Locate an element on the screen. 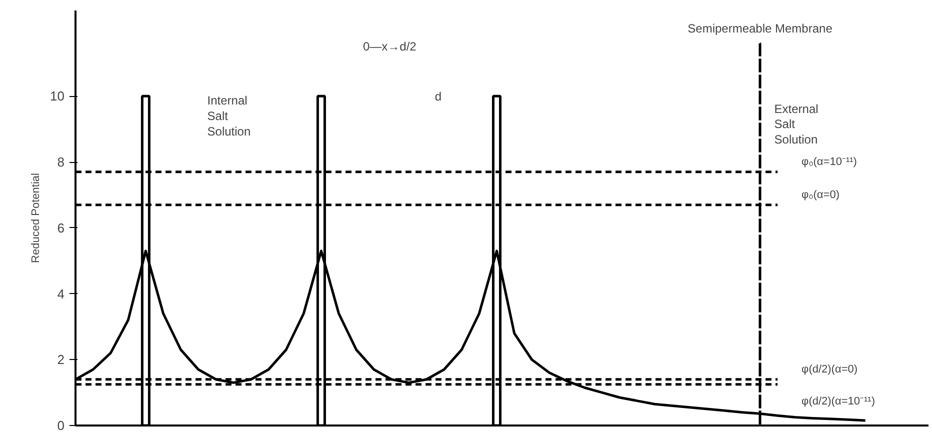 The height and width of the screenshot is (437, 932). y-tick-label: 6 is located at coordinates (61, 228).